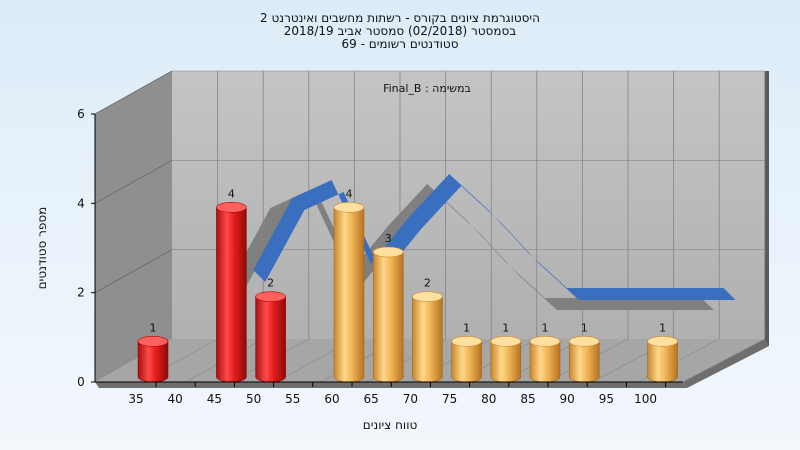 Image resolution: width=800 pixels, height=450 pixels. I want to click on chart-subtitle: במשימה : Final_B, so click(427, 88).